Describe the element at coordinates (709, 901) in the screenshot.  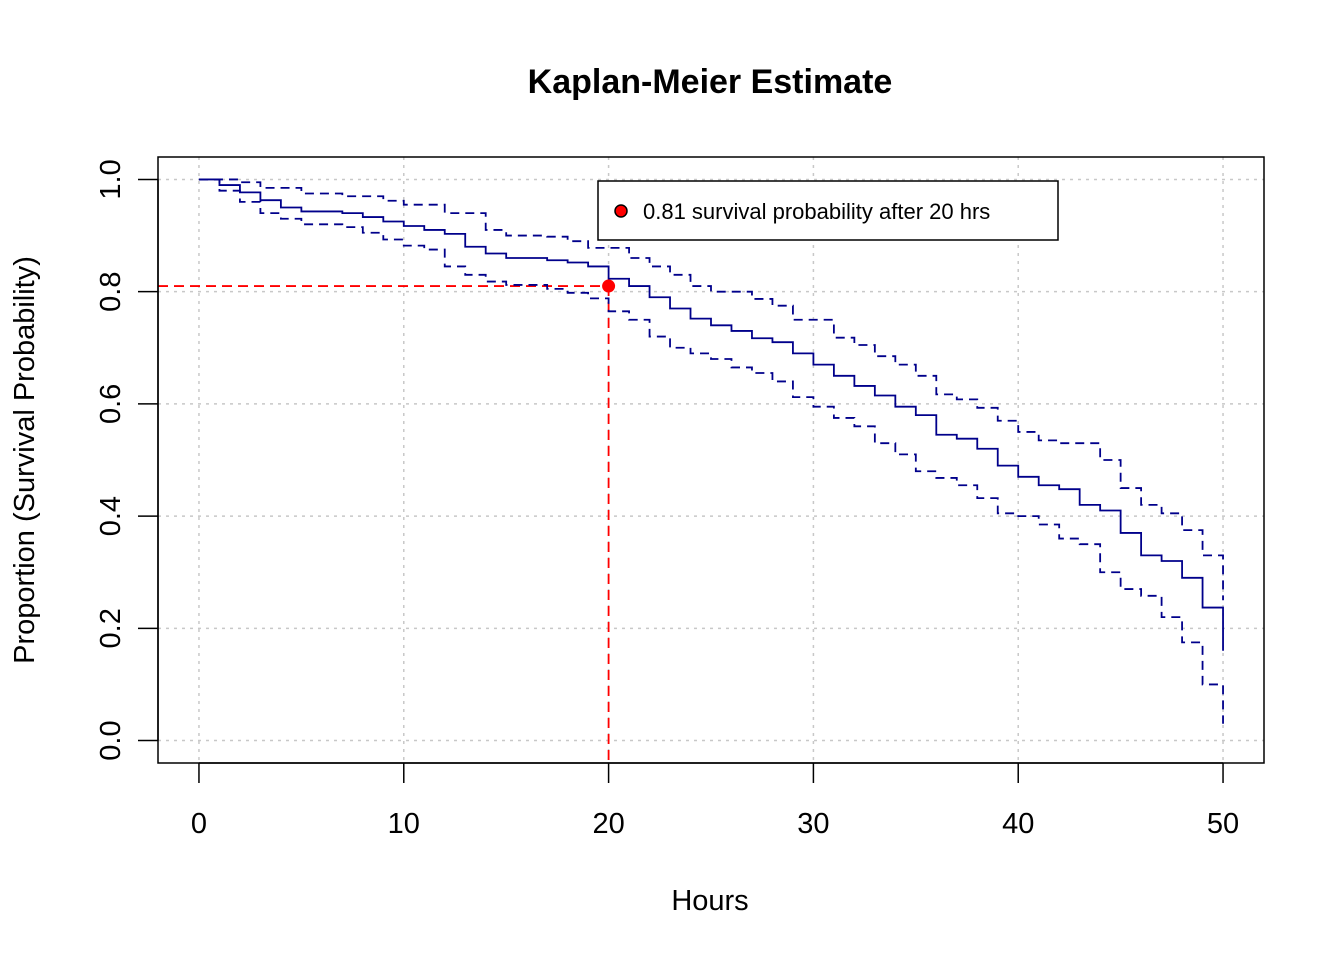
I see `x-axis-label: Hours` at that location.